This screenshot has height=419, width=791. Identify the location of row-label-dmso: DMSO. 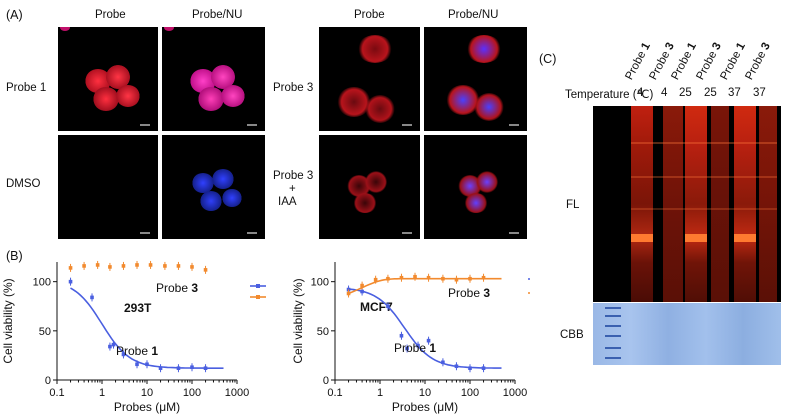
(23, 184).